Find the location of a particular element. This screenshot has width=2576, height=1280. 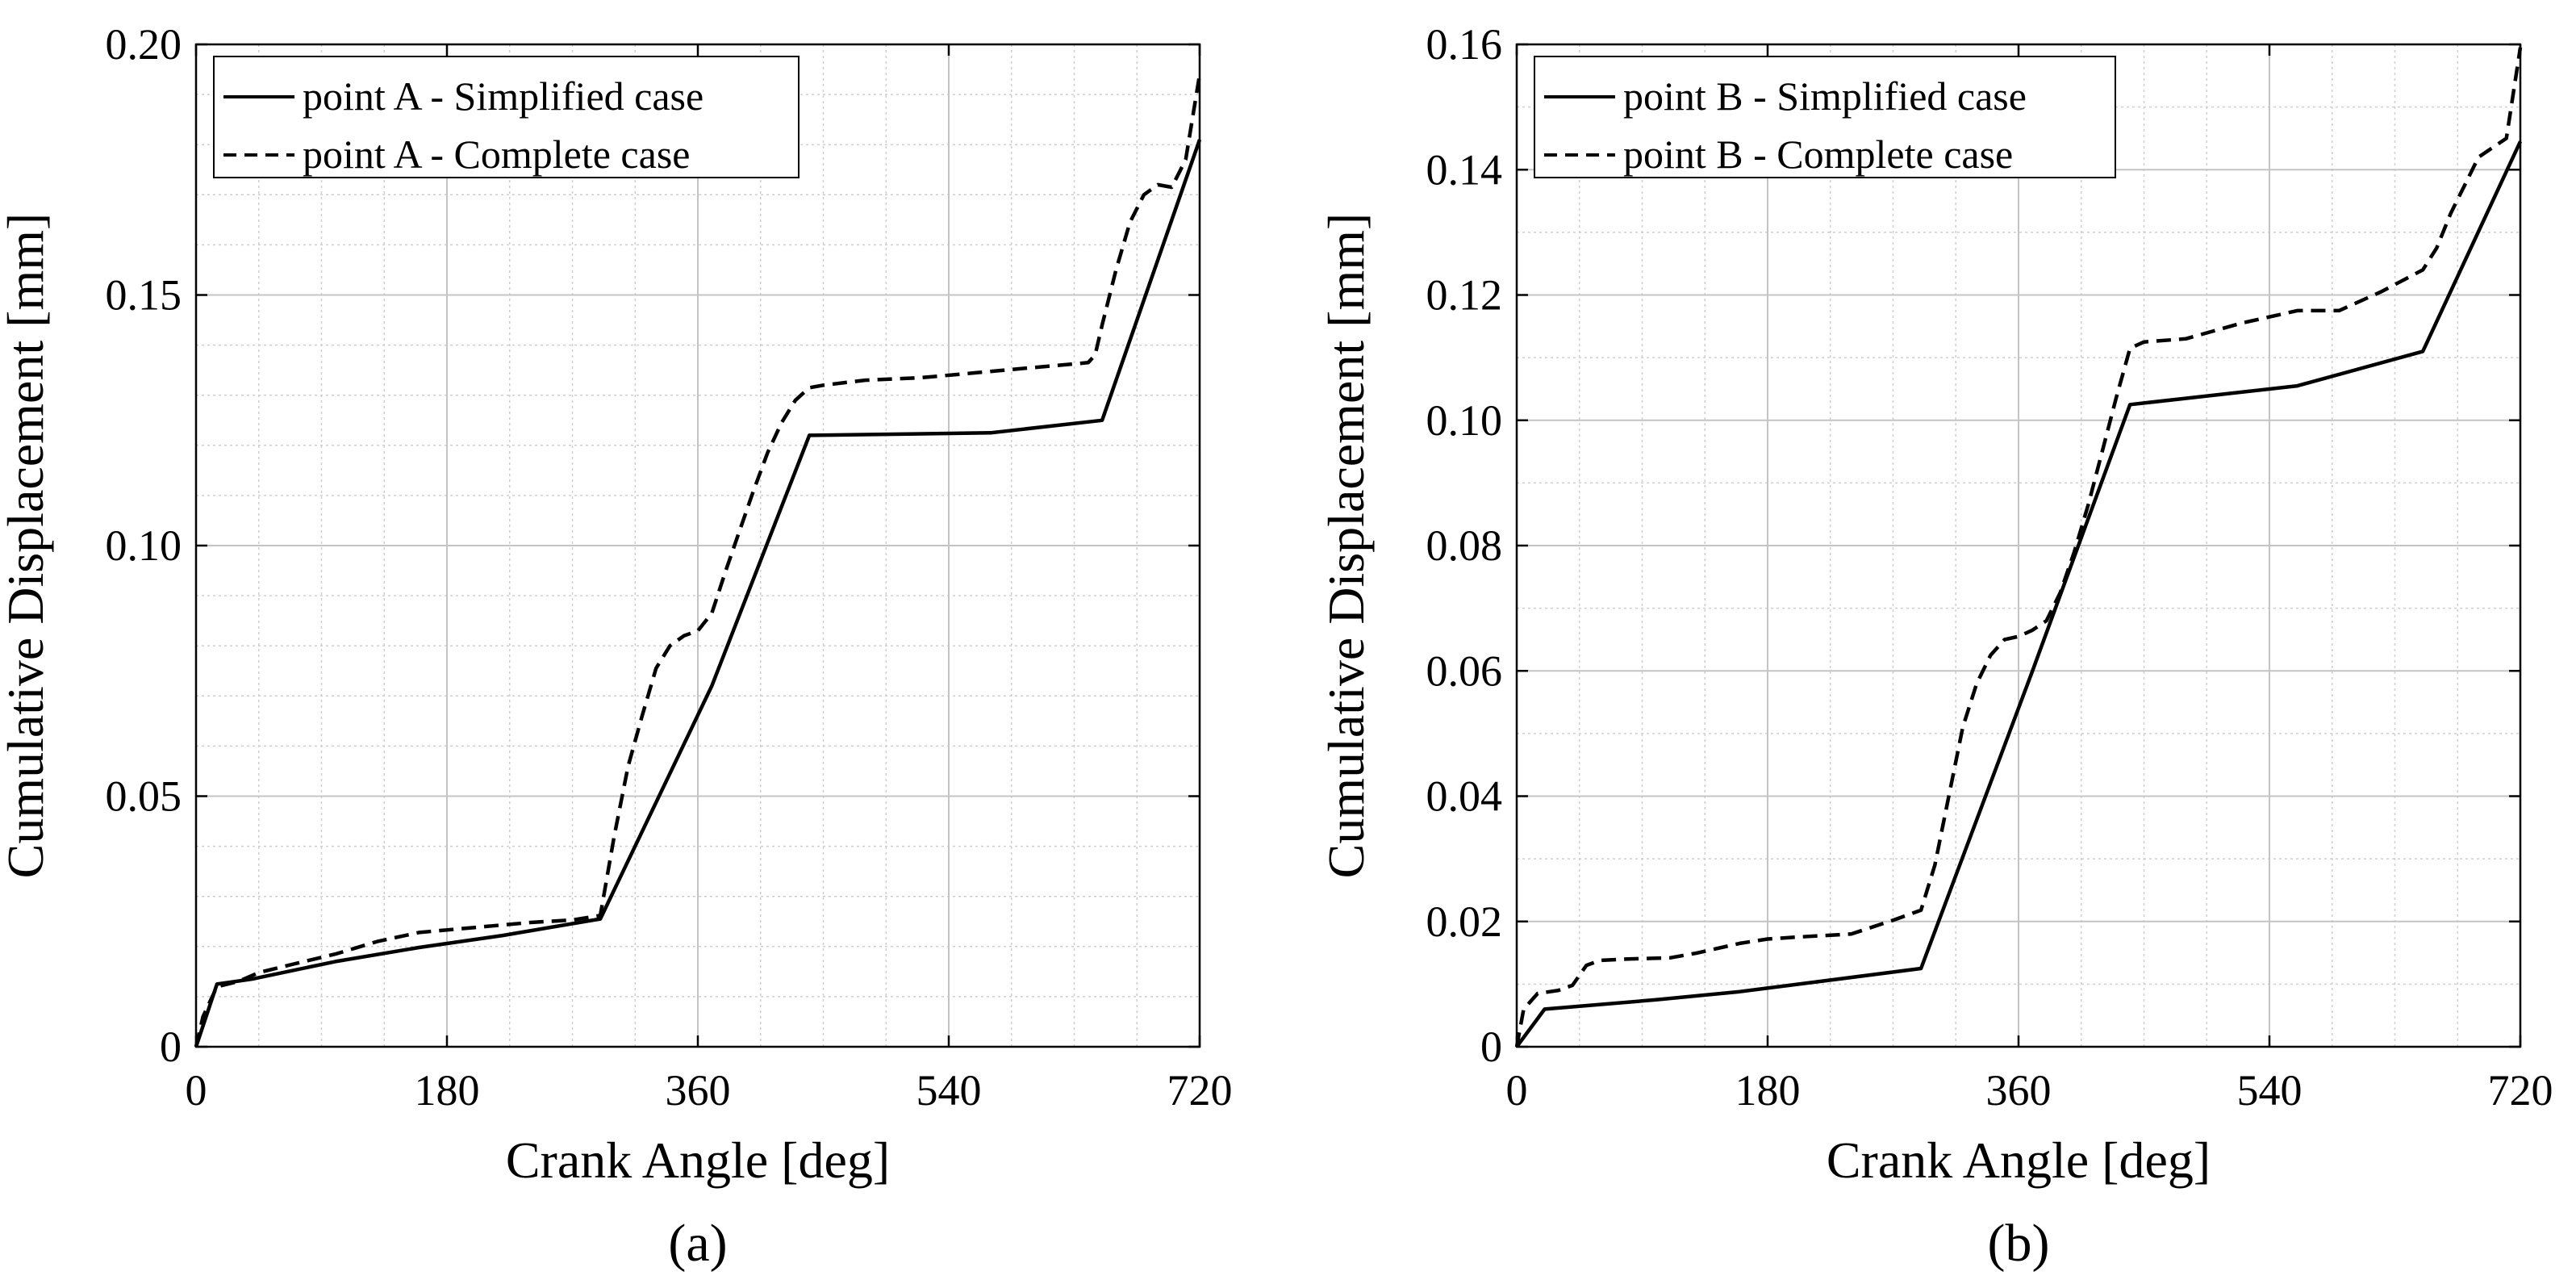

legend-label-simplified: point B - Simplified case is located at coordinates (1825, 96).